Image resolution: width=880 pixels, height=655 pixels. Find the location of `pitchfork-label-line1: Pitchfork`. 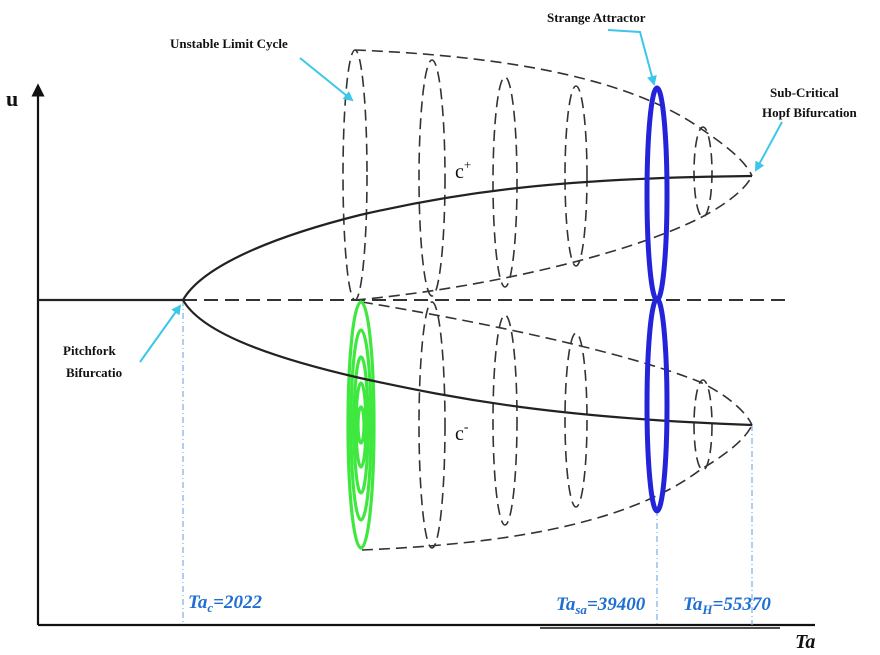

pitchfork-label-line1: Pitchfork is located at coordinates (89, 350).